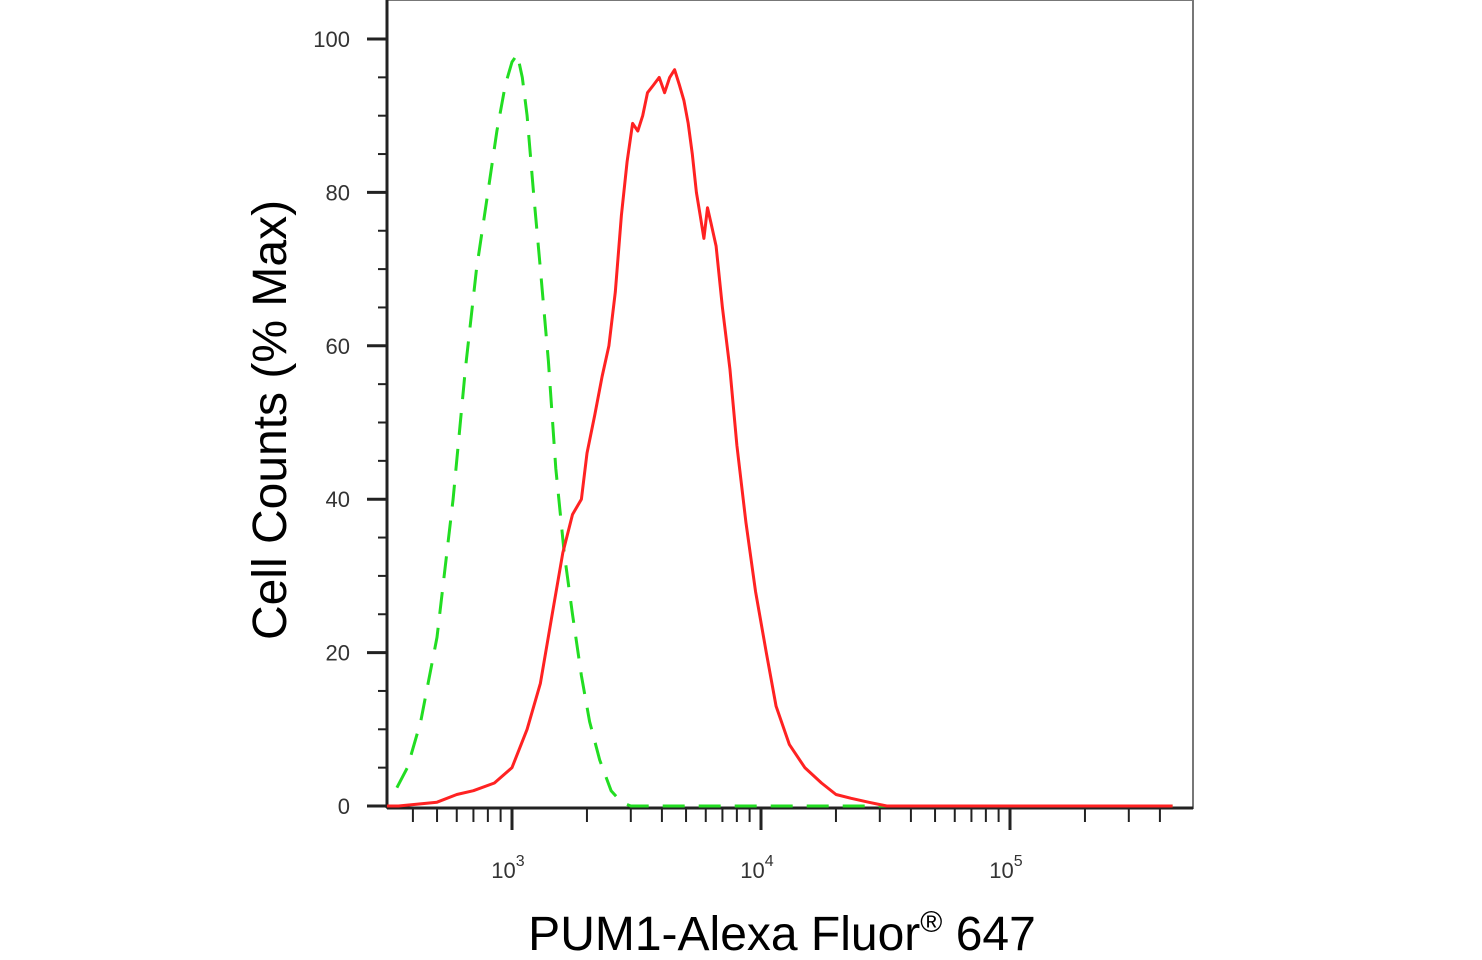 This screenshot has height=960, width=1482. Describe the element at coordinates (344, 806) in the screenshot. I see `y-tick-label: 0` at that location.